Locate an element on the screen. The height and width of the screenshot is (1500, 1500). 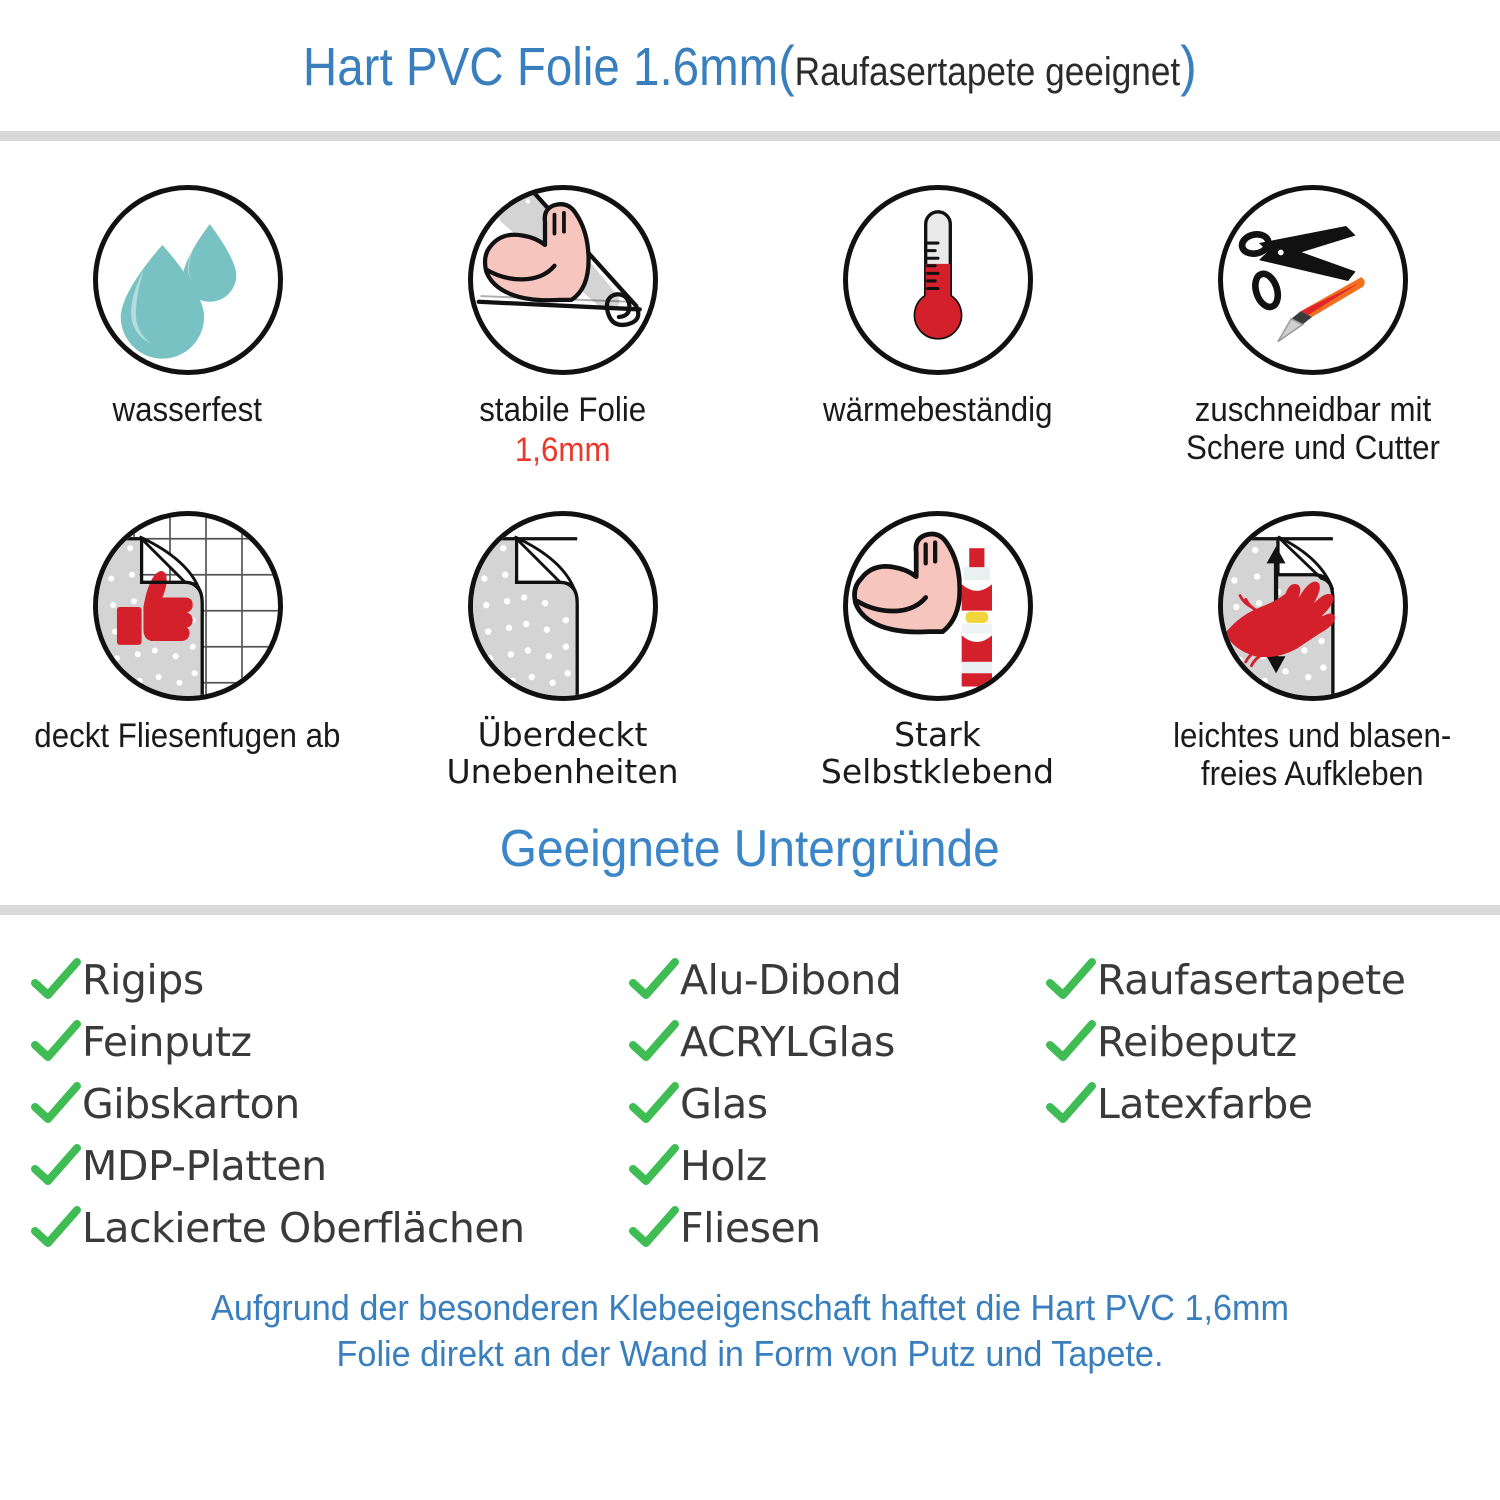
list-item: Latexfarbe is located at coordinates (1272, 1104).